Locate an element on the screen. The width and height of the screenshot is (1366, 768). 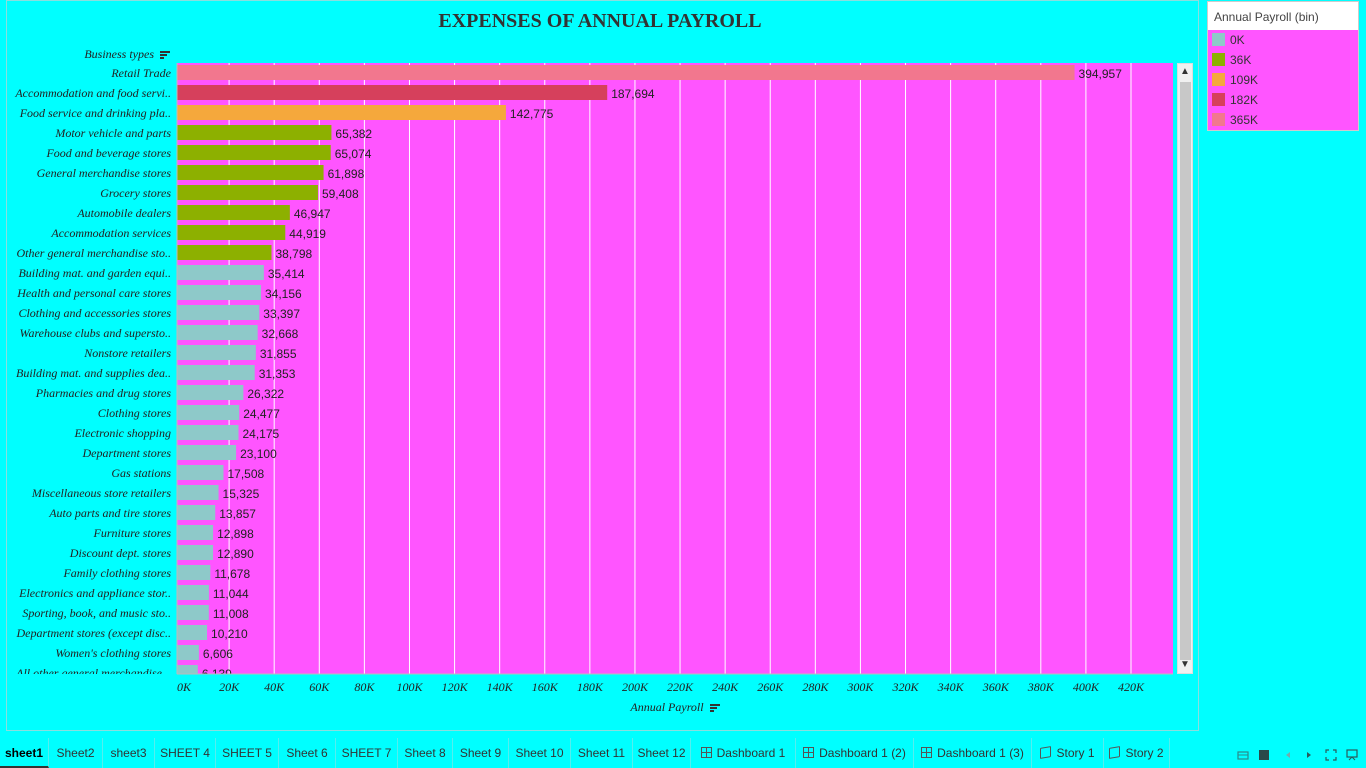
legend-item: 365K is located at coordinates (1283, 120).